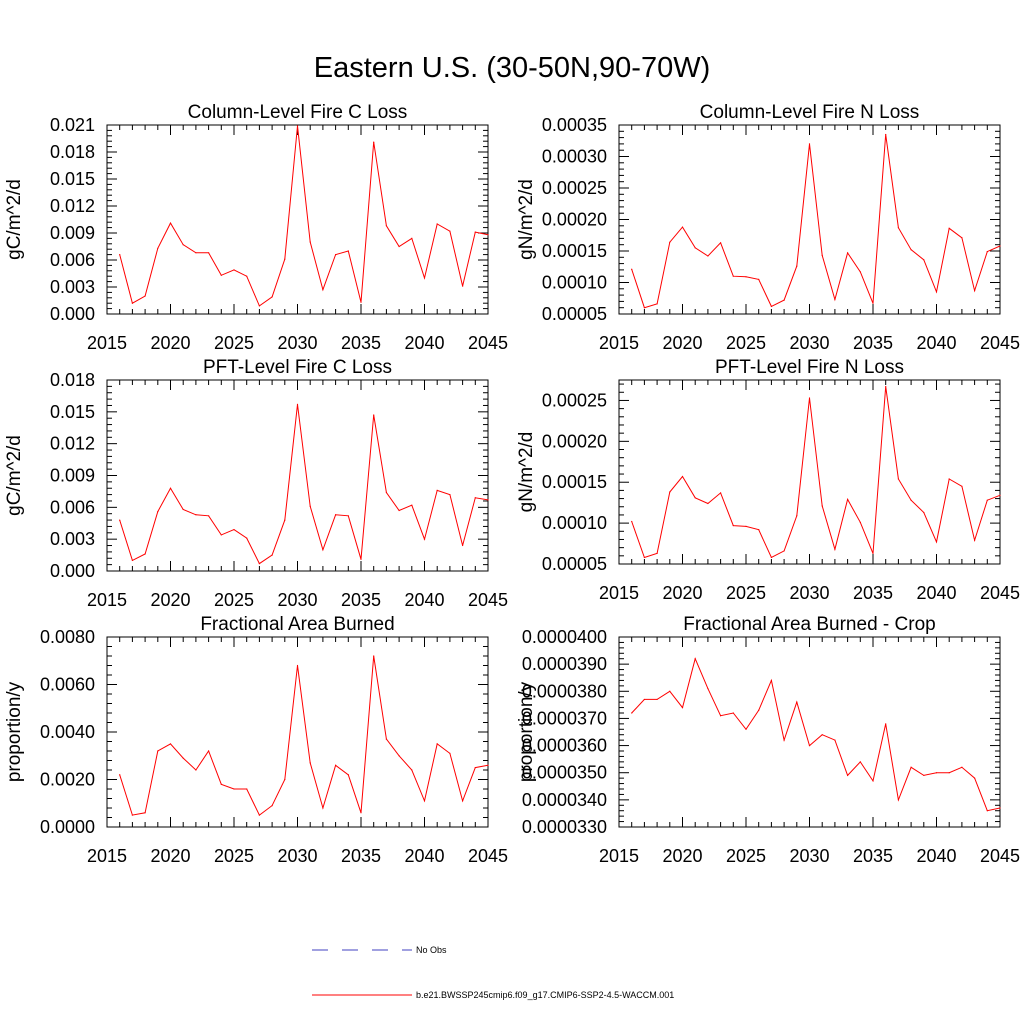  Describe the element at coordinates (564, 827) in the screenshot. I see `y-tick-label: 0.0000330` at that location.